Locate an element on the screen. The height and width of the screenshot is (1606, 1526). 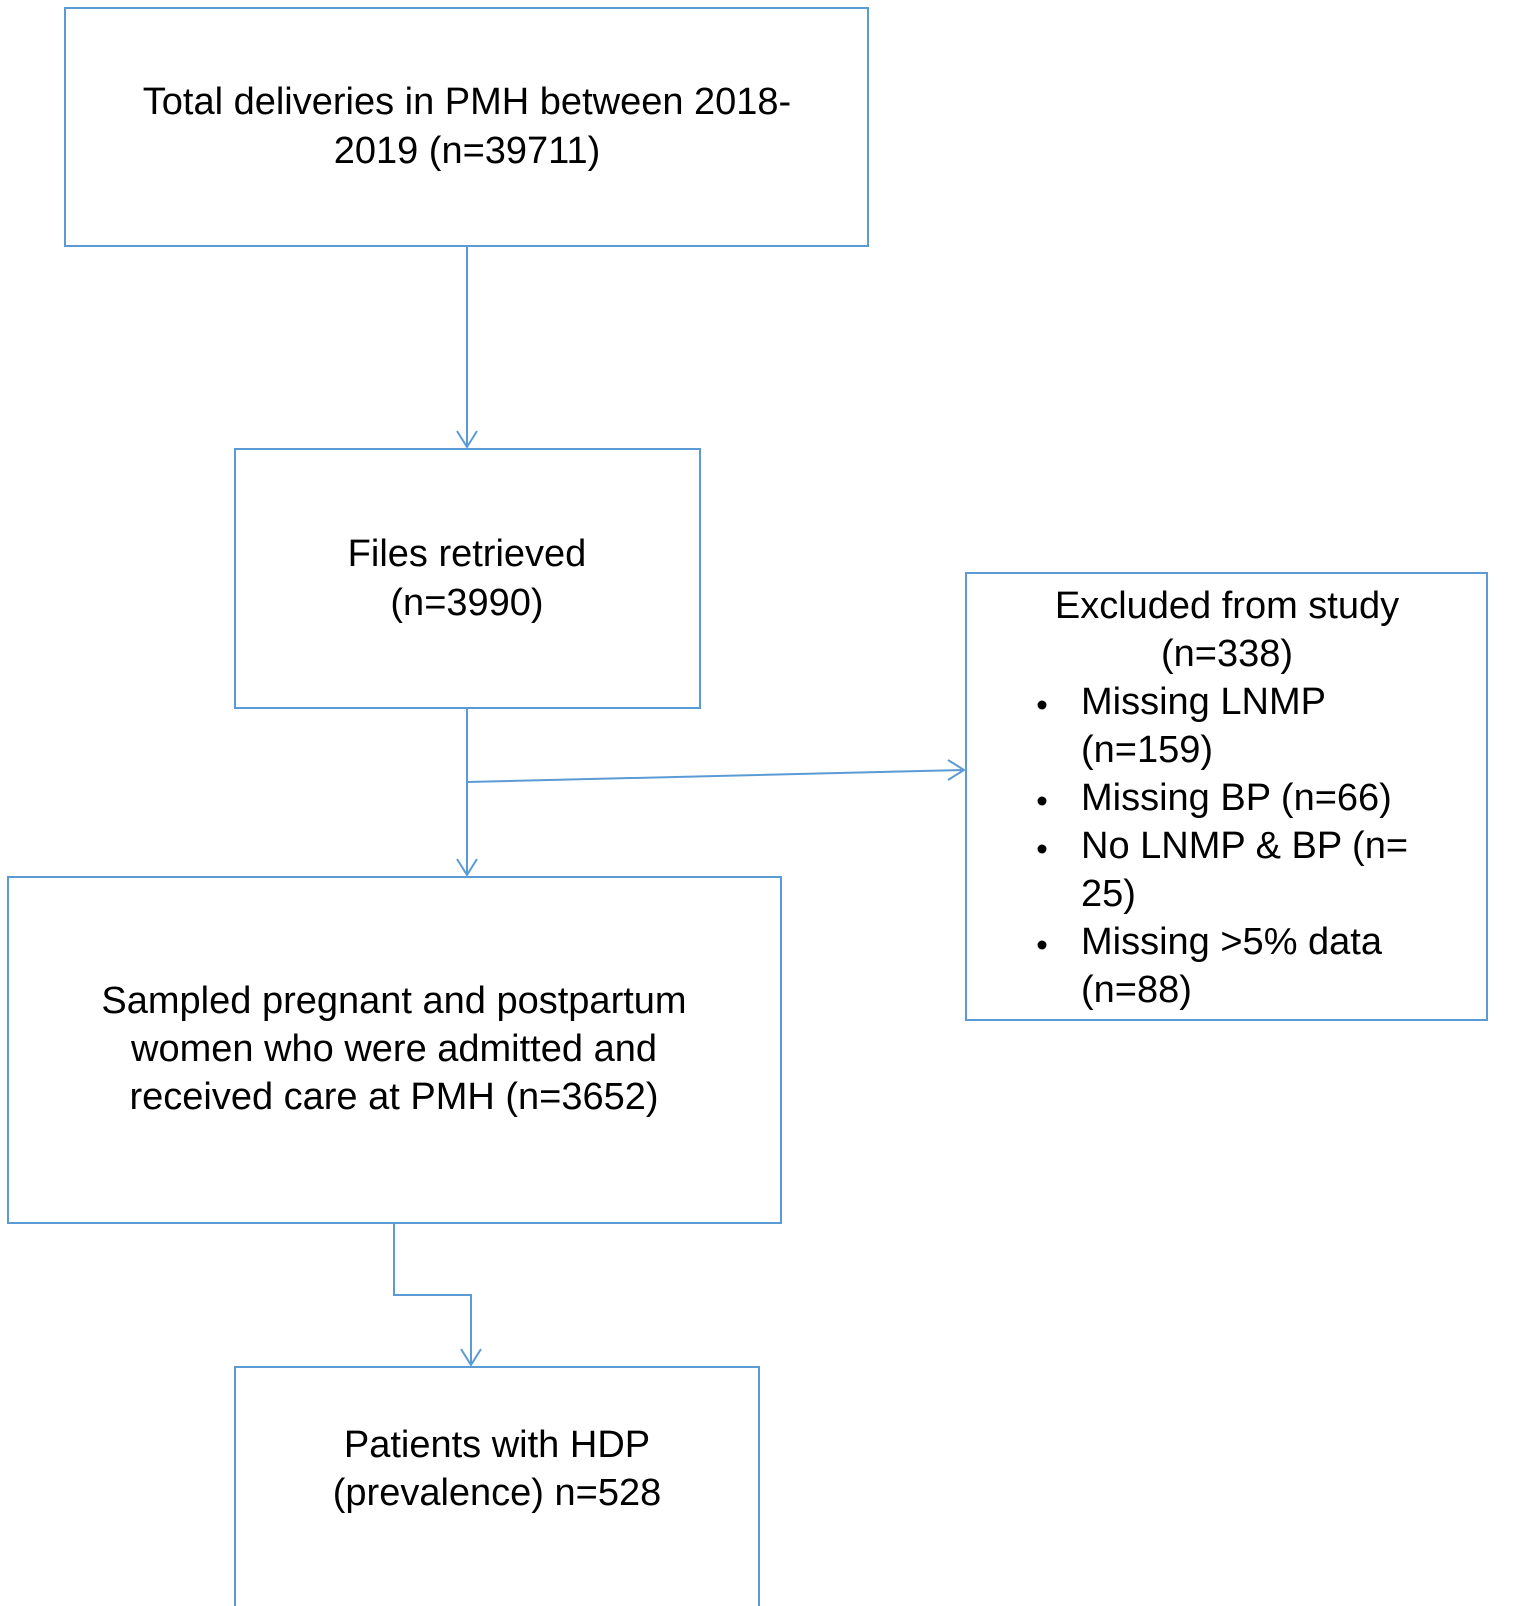
exclusion-item: (n=88) is located at coordinates (1136, 990).